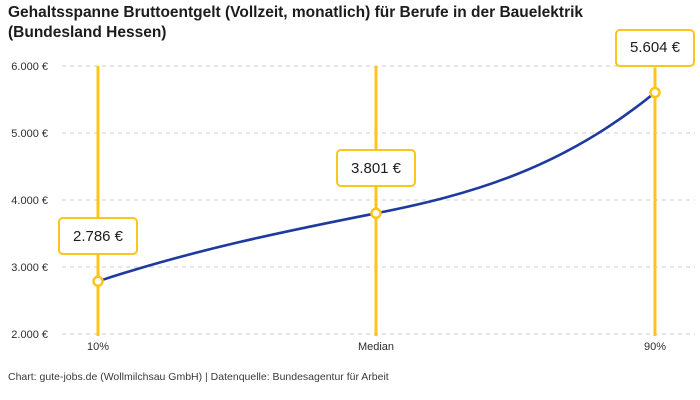 Image resolution: width=700 pixels, height=400 pixels. I want to click on y-axis-tick-label: 6.000 €, so click(29, 67).